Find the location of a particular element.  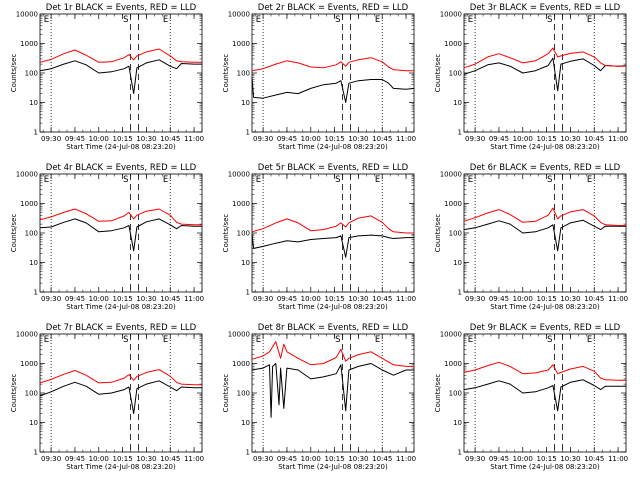

panel-title: Det 9r BLACK = Events, RED = LLD is located at coordinates (545, 328).